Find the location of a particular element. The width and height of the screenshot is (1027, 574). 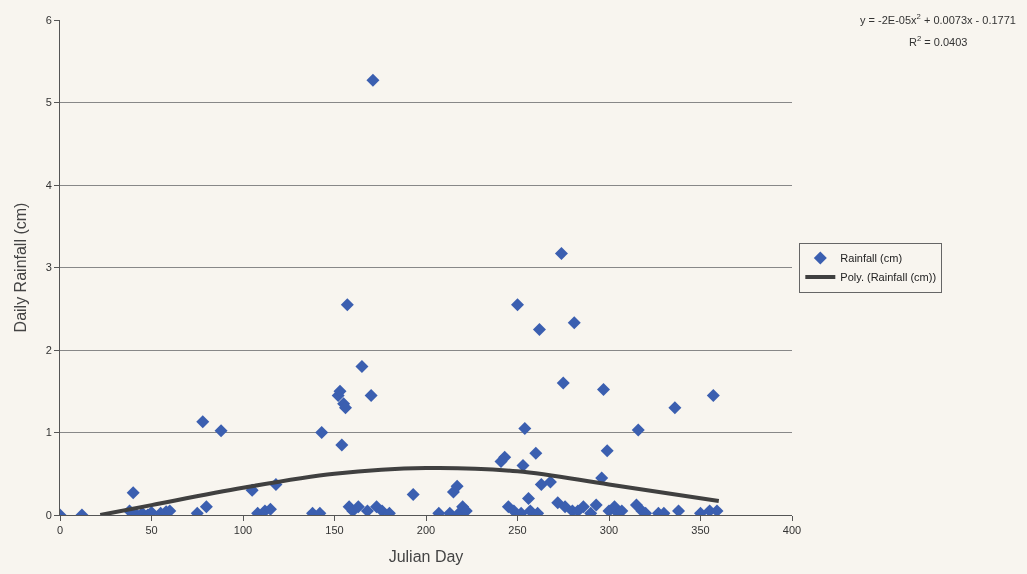

y-tick-label: 6 is located at coordinates (48, 19).